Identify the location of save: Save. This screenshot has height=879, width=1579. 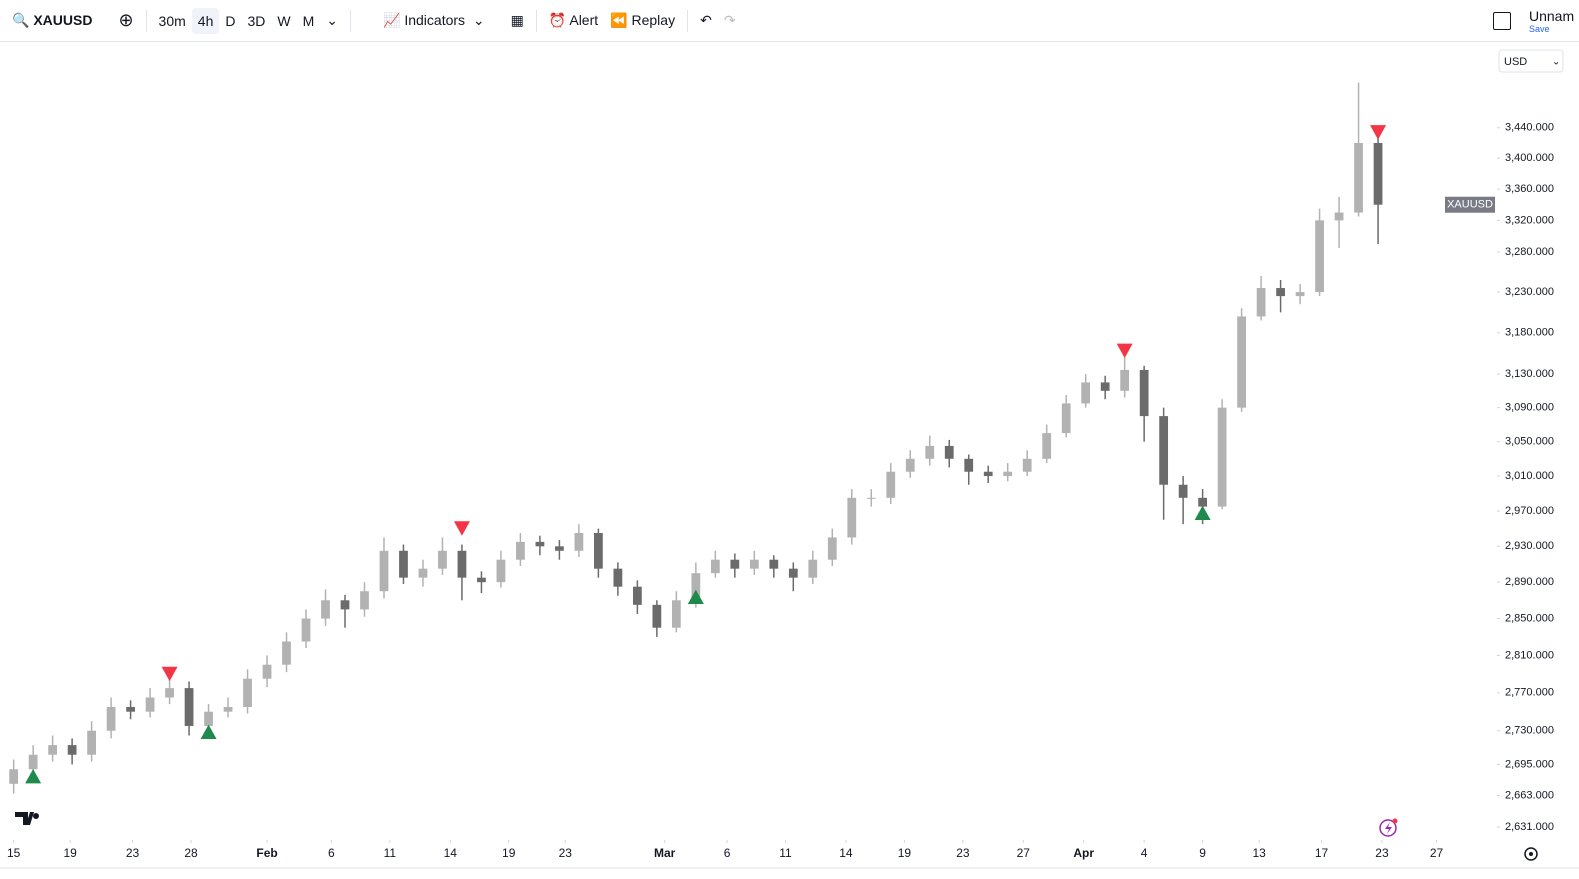
(1539, 28).